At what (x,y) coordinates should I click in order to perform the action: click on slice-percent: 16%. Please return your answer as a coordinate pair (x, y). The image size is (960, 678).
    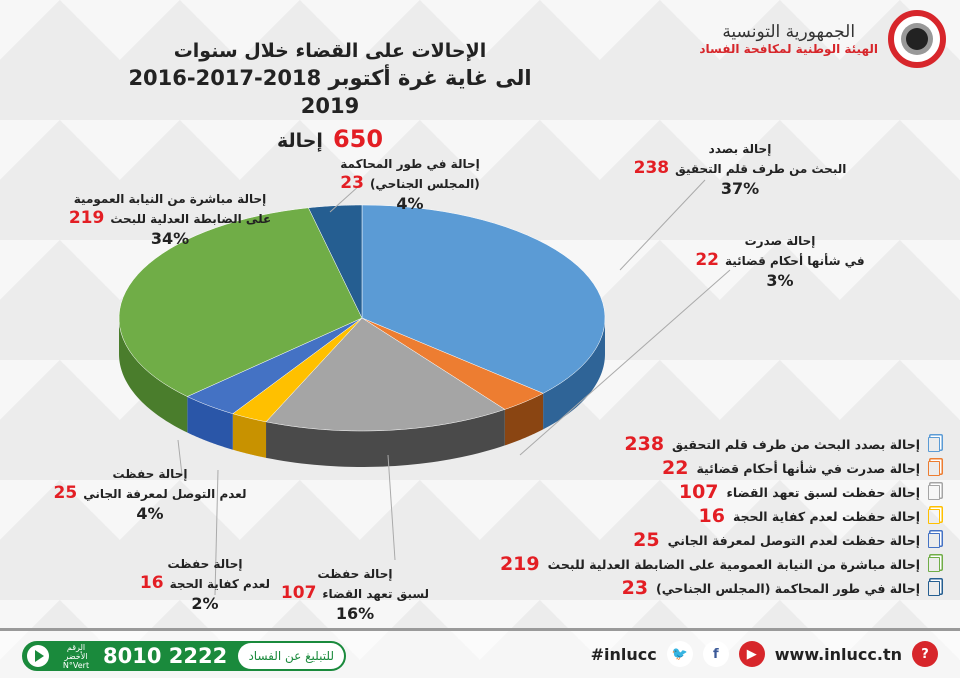
    Looking at the image, I should click on (355, 613).